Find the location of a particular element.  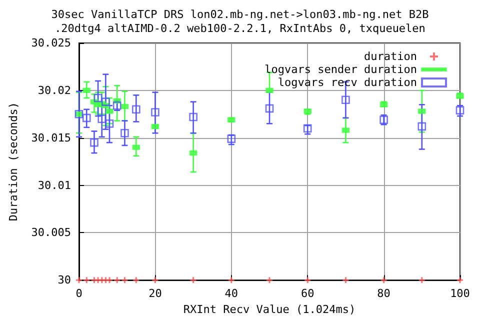

y-axis-title: Duration (seconds) is located at coordinates (13, 162).